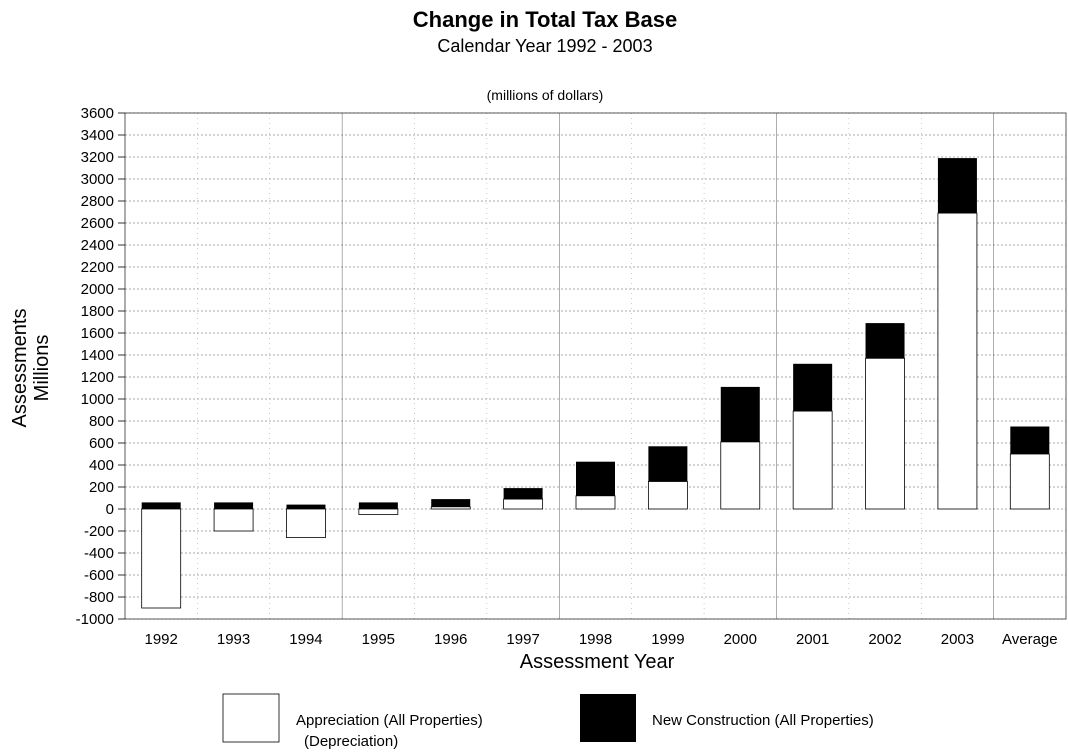 This screenshot has width=1068, height=753. Describe the element at coordinates (595, 478) in the screenshot. I see `bar-new-construction-1998` at that location.